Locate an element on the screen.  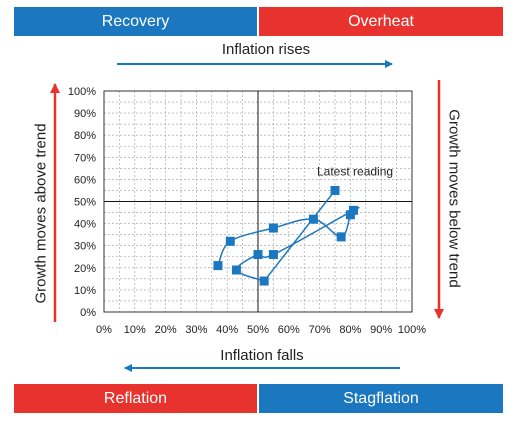
y-tick-label: 50% is located at coordinates (85, 203).